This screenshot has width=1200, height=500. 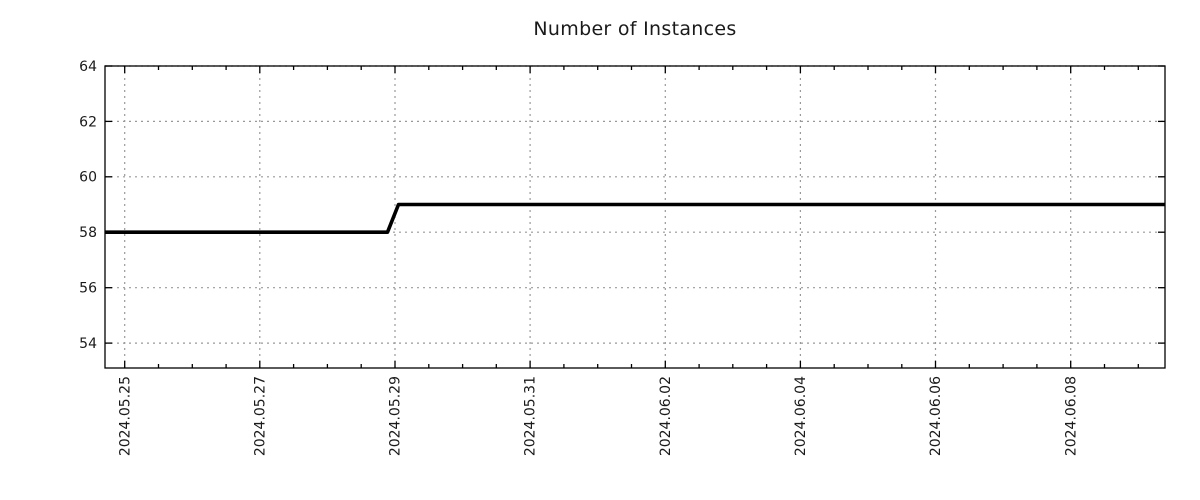 What do you see at coordinates (1071, 416) in the screenshot?
I see `x-tick-label: 2024.06.08` at bounding box center [1071, 416].